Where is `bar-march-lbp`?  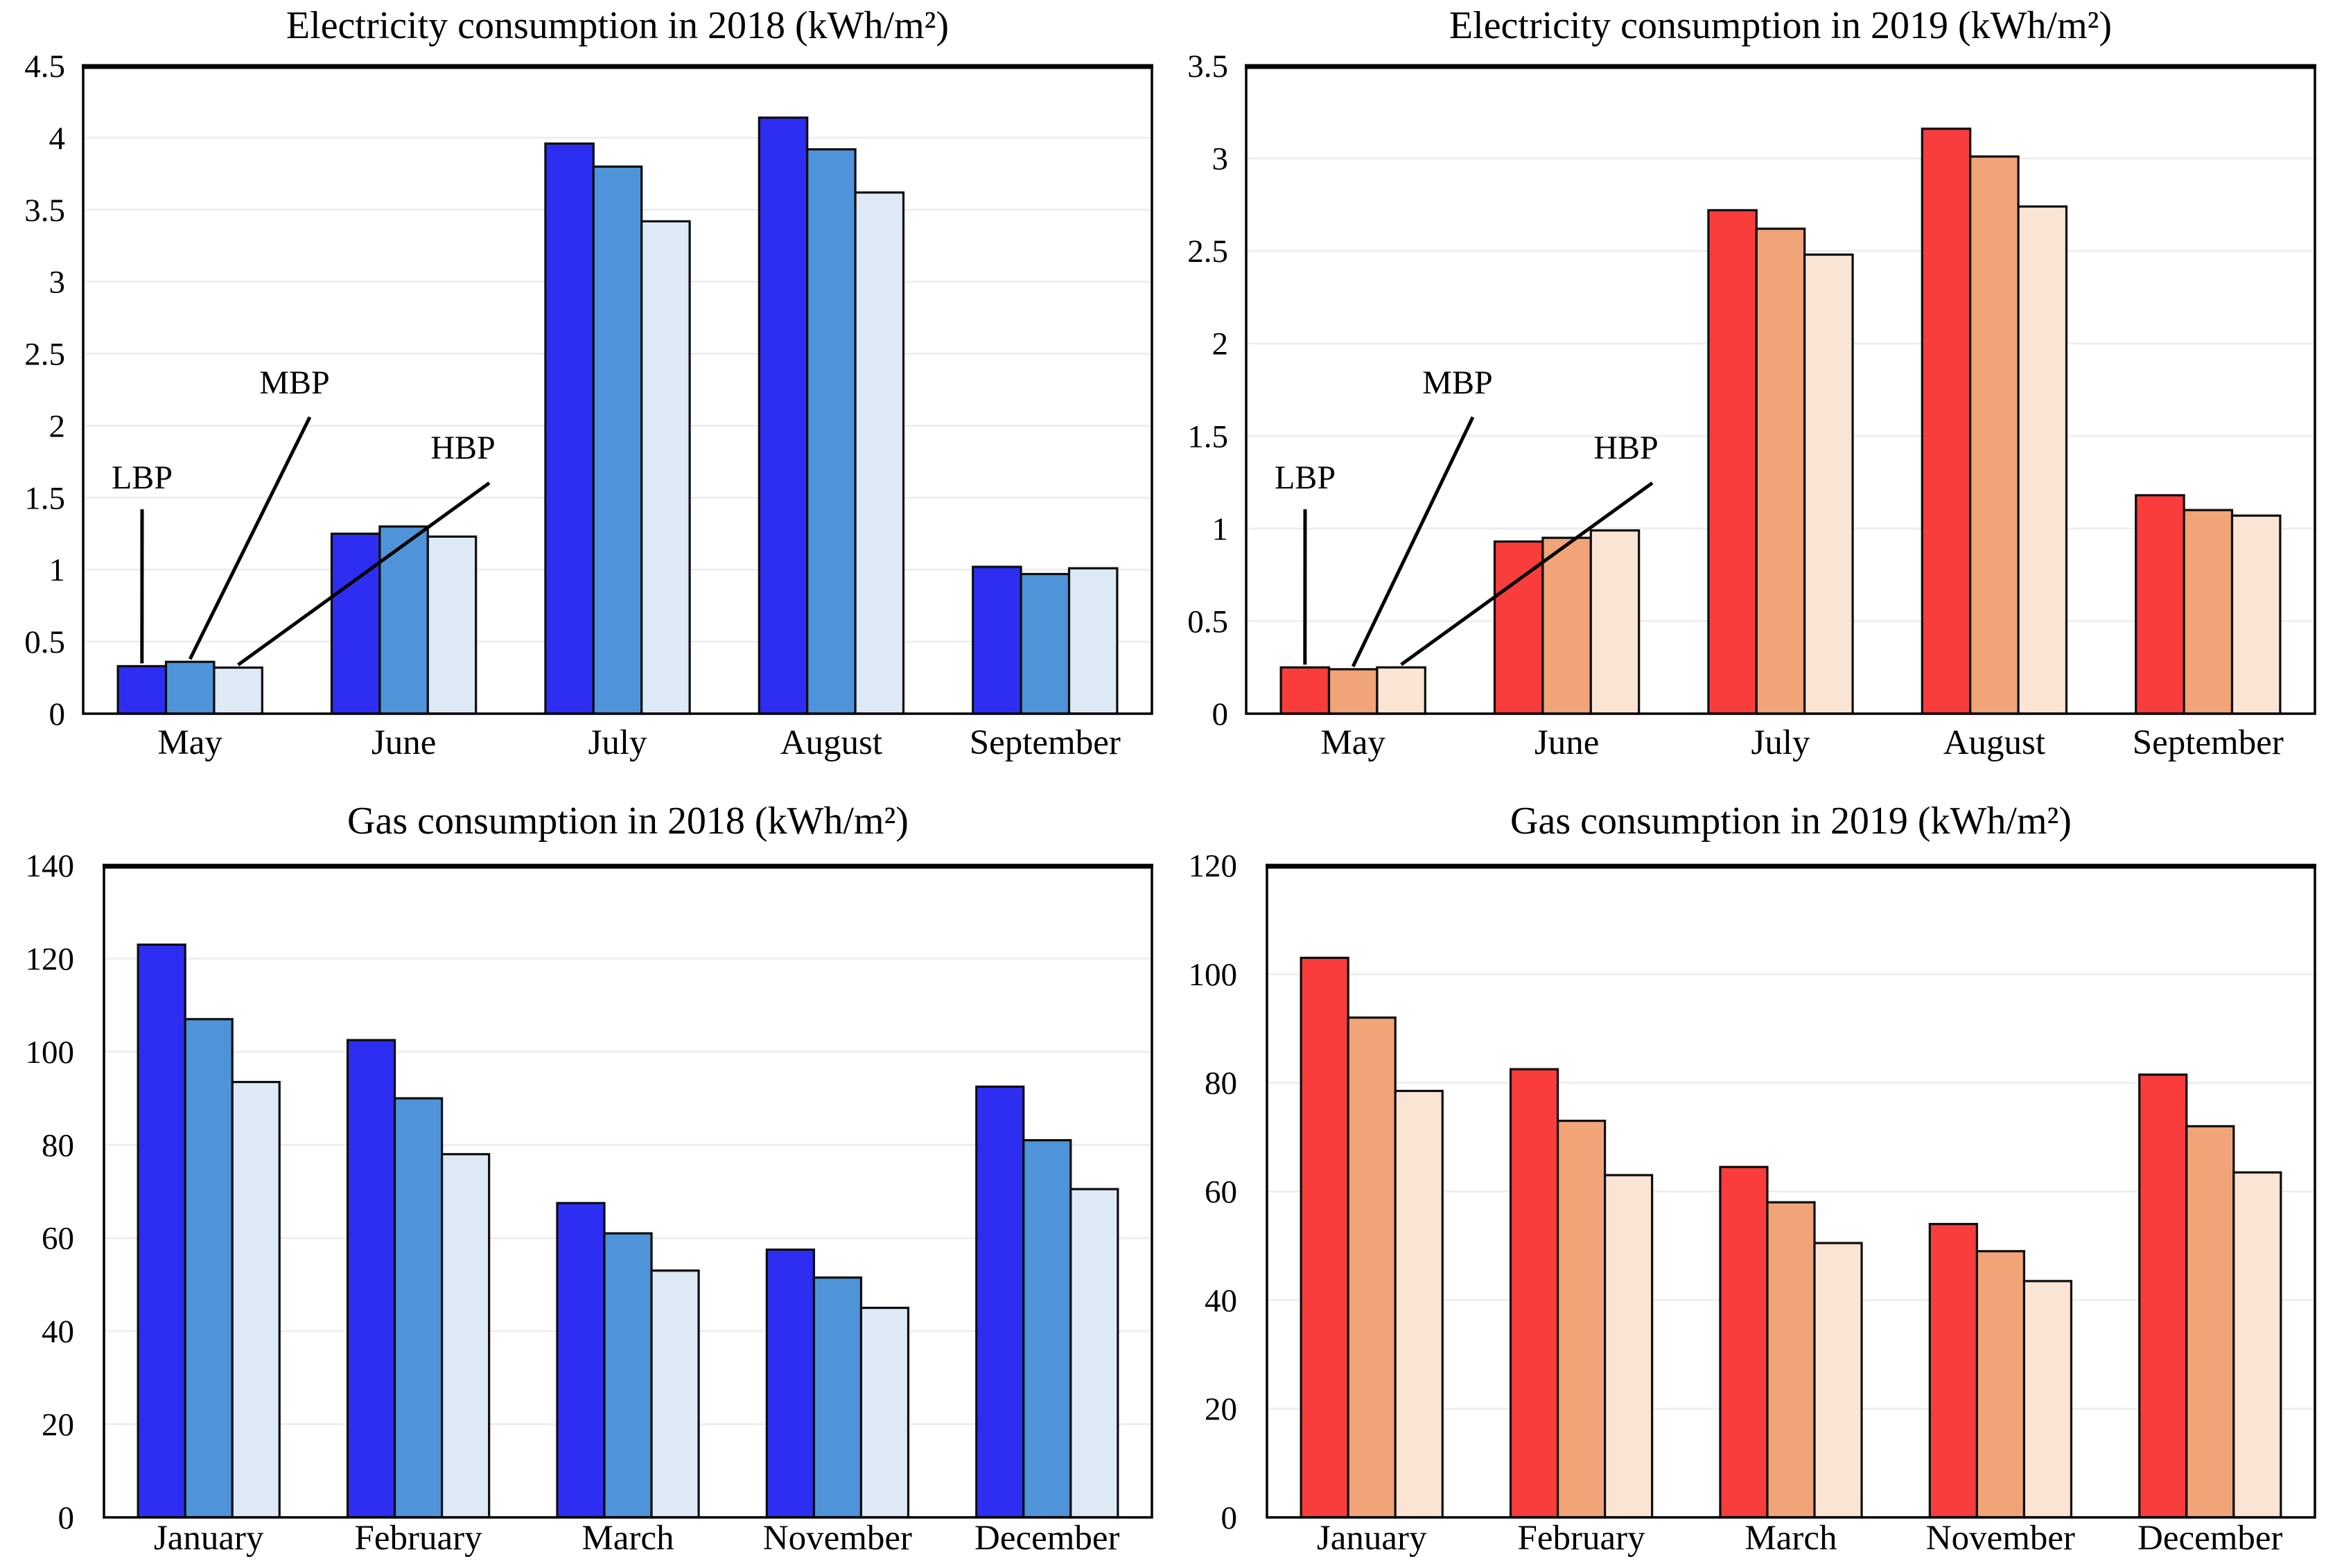 bar-march-lbp is located at coordinates (581, 1360).